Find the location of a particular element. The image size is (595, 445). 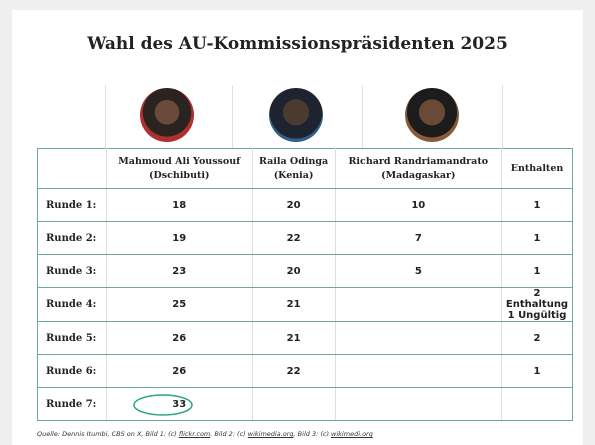

cell-line: Mahmoud Ali Youssouf is located at coordinates (179, 161).